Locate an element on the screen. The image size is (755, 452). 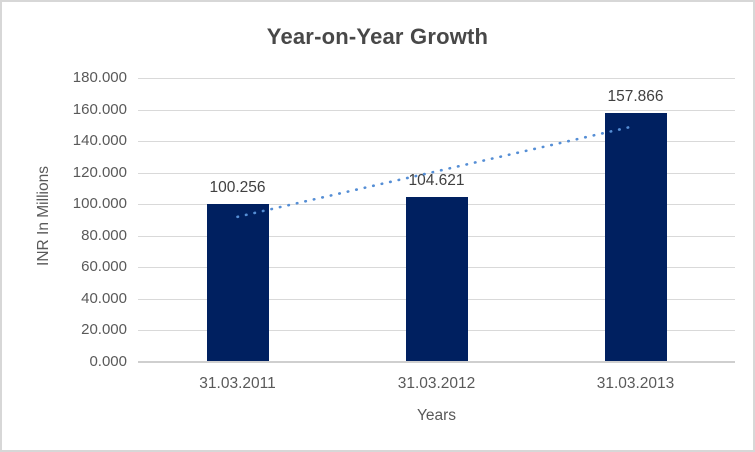
y-tick-label: 180.000 is located at coordinates (99, 77).